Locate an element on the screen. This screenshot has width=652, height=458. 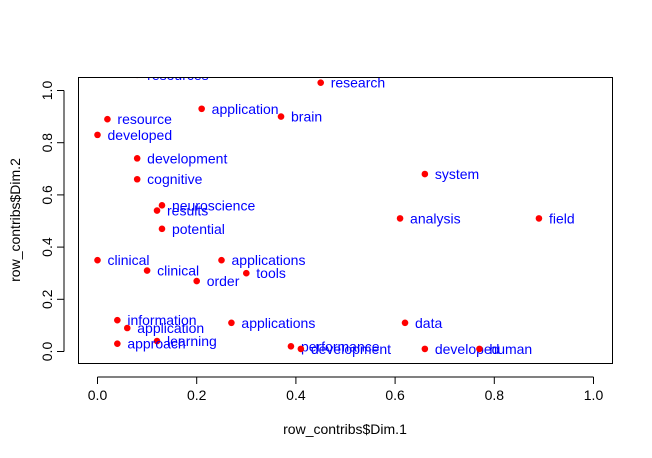
x-tick-label: 1.0 is located at coordinates (594, 395).